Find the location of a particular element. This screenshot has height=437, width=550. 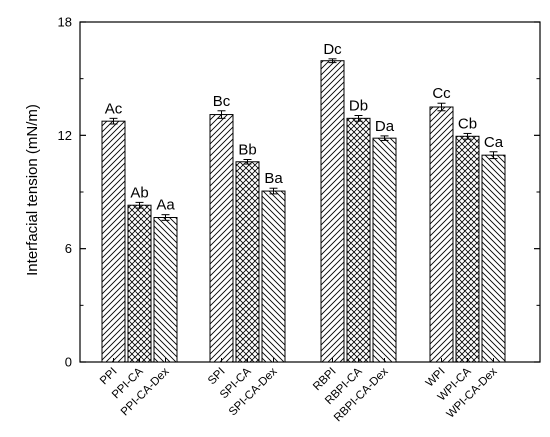

bar-spi is located at coordinates (221, 238).